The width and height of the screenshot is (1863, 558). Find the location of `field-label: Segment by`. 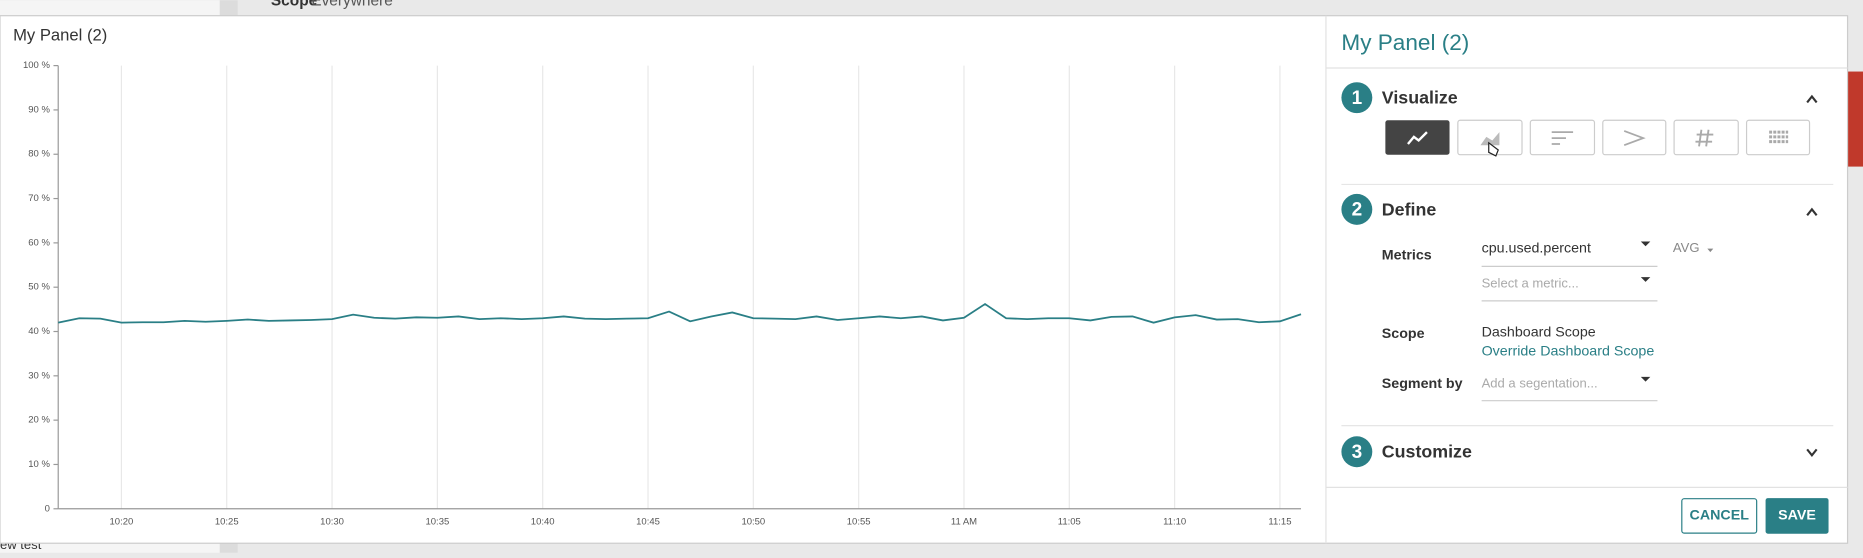

field-label: Segment by is located at coordinates (1422, 384).